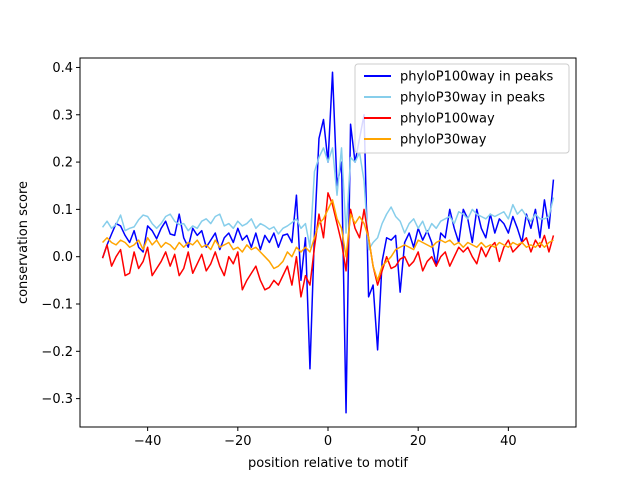 This screenshot has height=480, width=640. Describe the element at coordinates (62, 210) in the screenshot. I see `y-tick-label: 0.1` at that location.